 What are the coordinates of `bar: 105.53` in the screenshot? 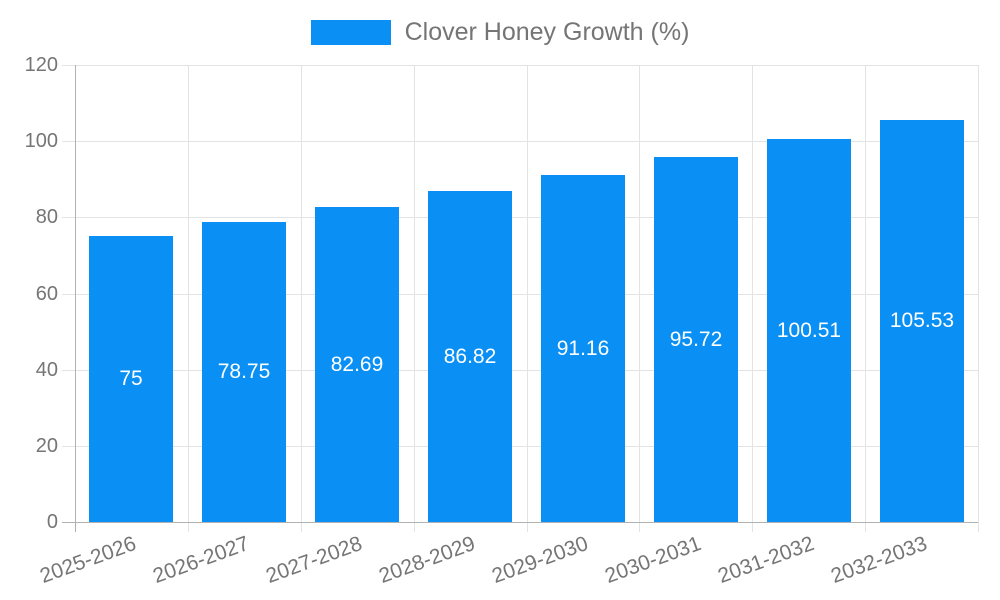 It's located at (922, 321).